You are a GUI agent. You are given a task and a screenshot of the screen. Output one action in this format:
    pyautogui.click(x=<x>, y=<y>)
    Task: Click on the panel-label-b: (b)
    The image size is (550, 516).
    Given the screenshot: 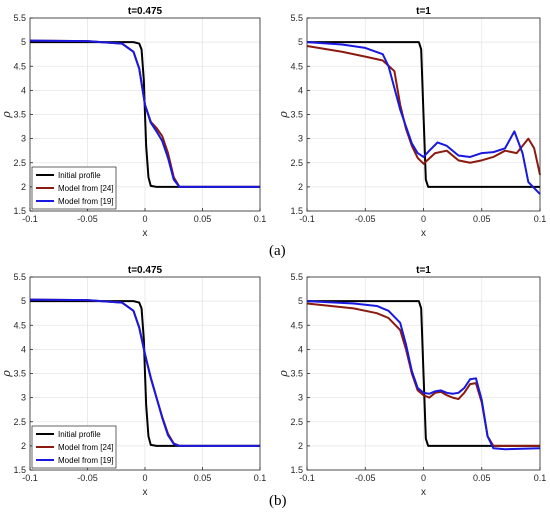 What is the action you would take?
    pyautogui.click(x=278, y=501)
    